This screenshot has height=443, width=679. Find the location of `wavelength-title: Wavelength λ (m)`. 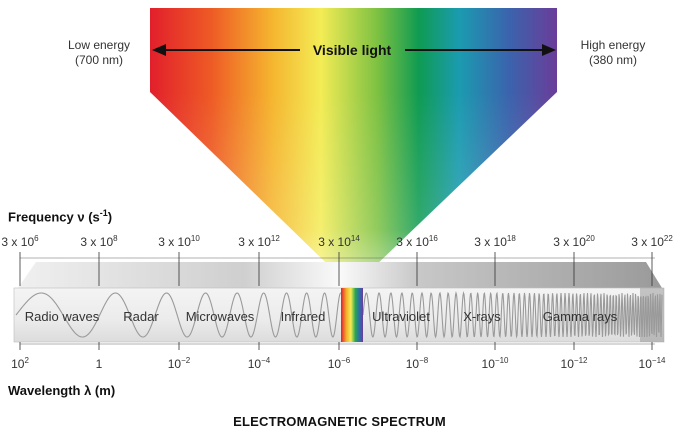

wavelength-title: Wavelength λ (m) is located at coordinates (62, 390).